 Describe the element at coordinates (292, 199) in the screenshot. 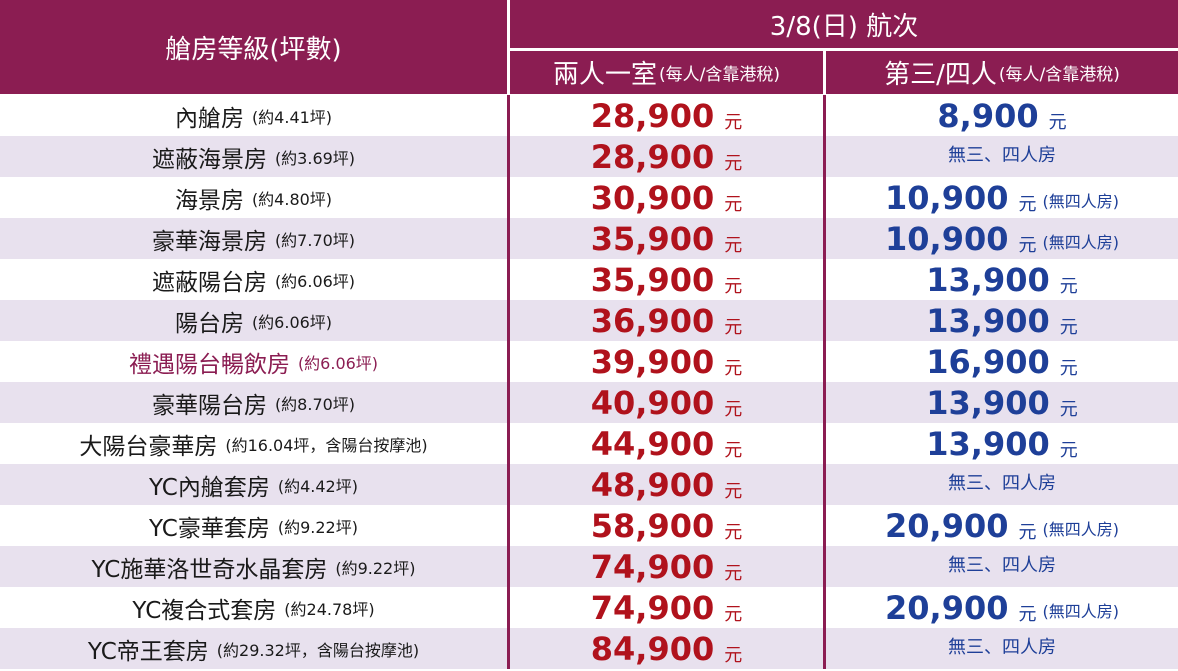

I see `cabin-size: (約4.80坪)` at that location.